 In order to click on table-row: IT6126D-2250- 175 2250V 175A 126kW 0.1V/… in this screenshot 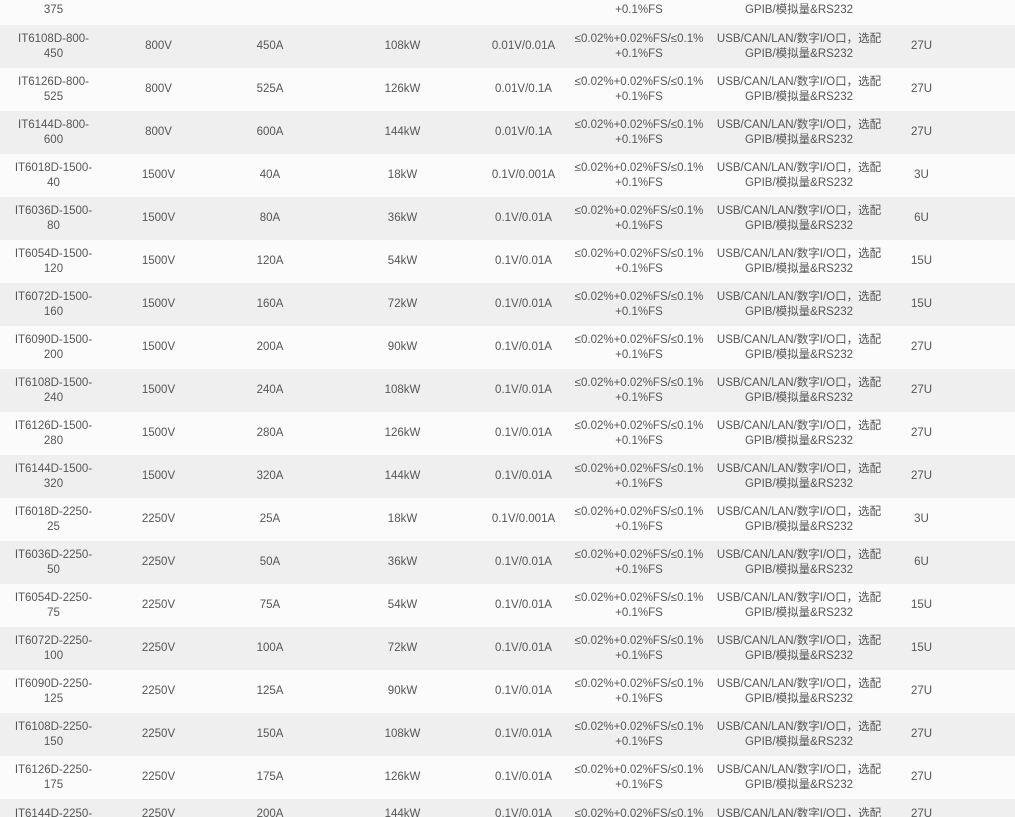, I will do `click(507, 777)`.